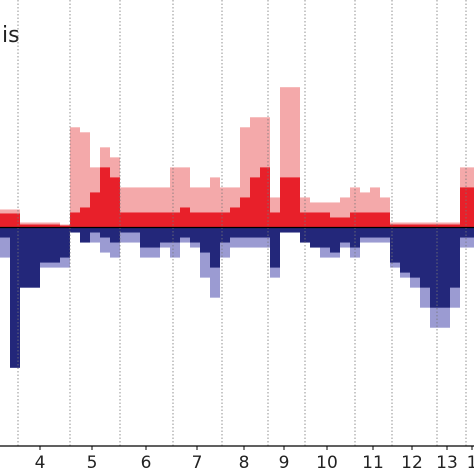 The height and width of the screenshot is (474, 474). I want to click on x-tick-label: 5, so click(92, 463).